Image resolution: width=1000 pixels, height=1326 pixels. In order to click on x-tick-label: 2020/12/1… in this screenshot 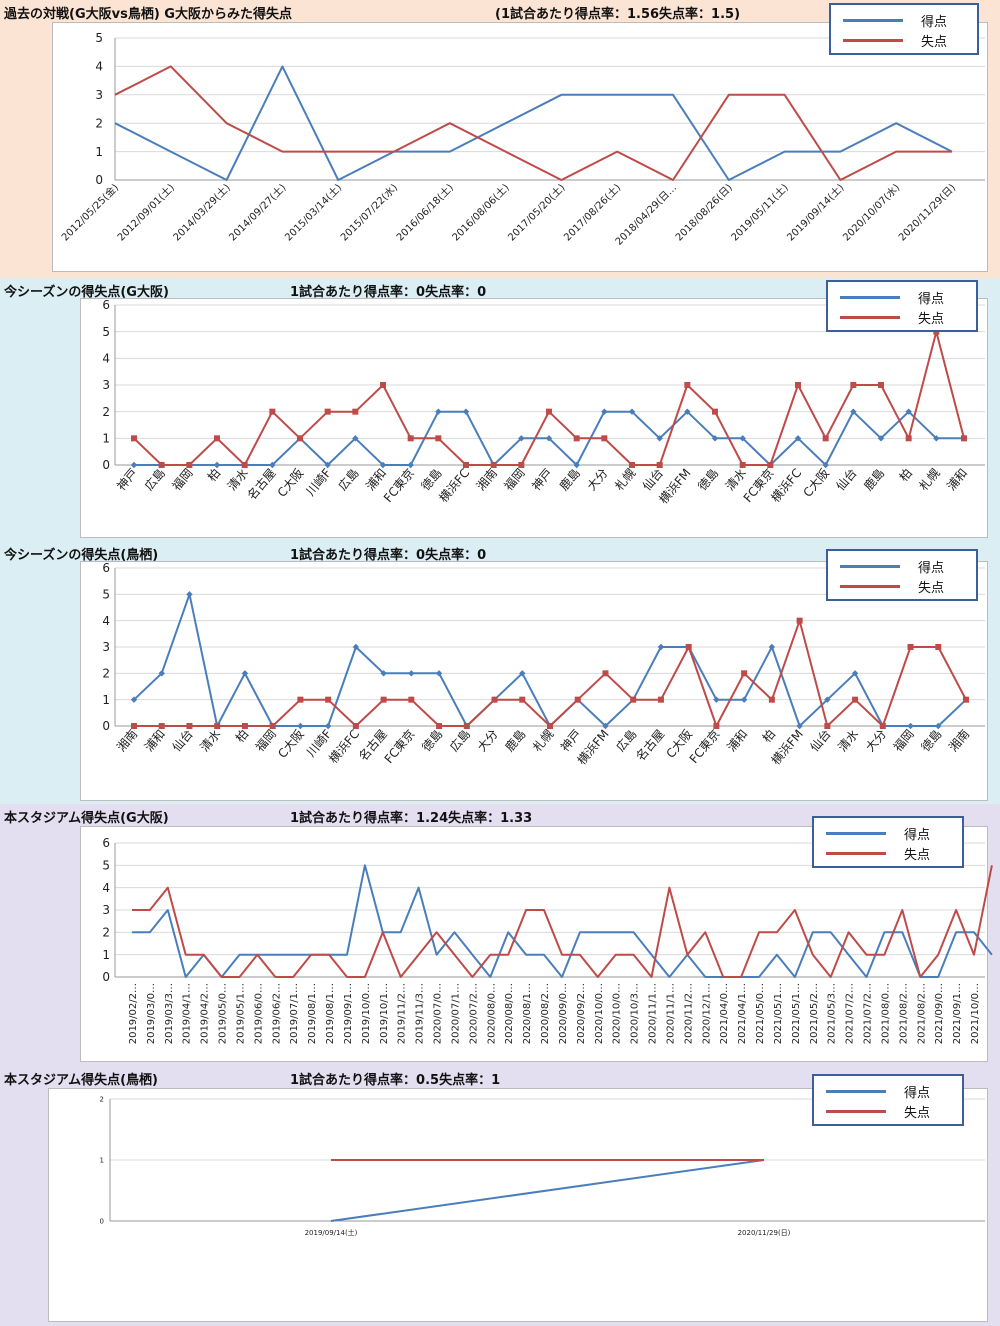, I will do `click(706, 1013)`.